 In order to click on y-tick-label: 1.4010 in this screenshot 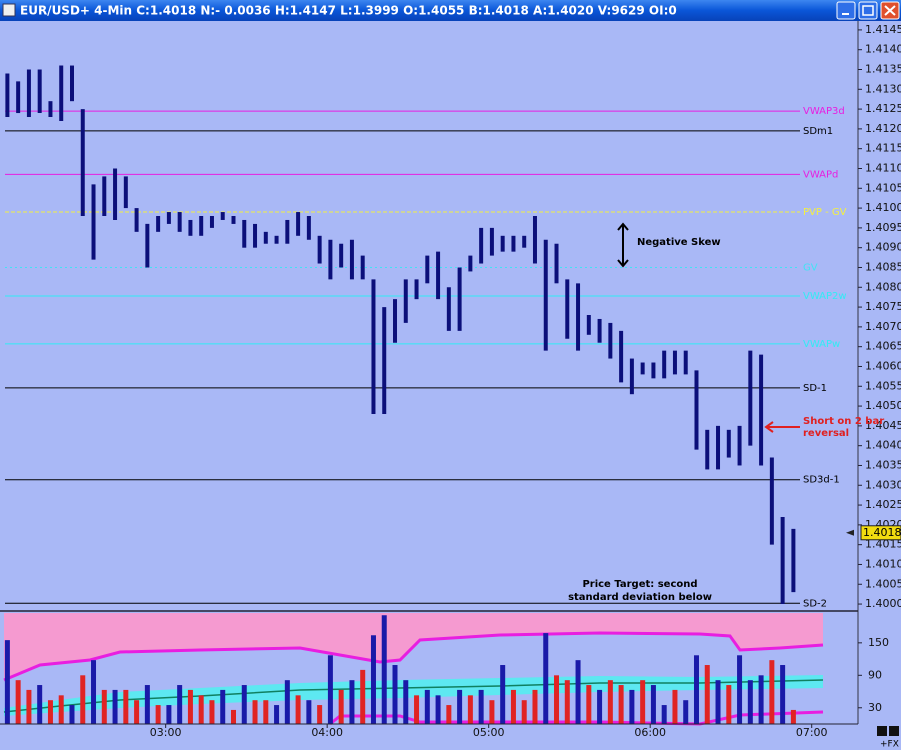, I will do `click(883, 563)`.